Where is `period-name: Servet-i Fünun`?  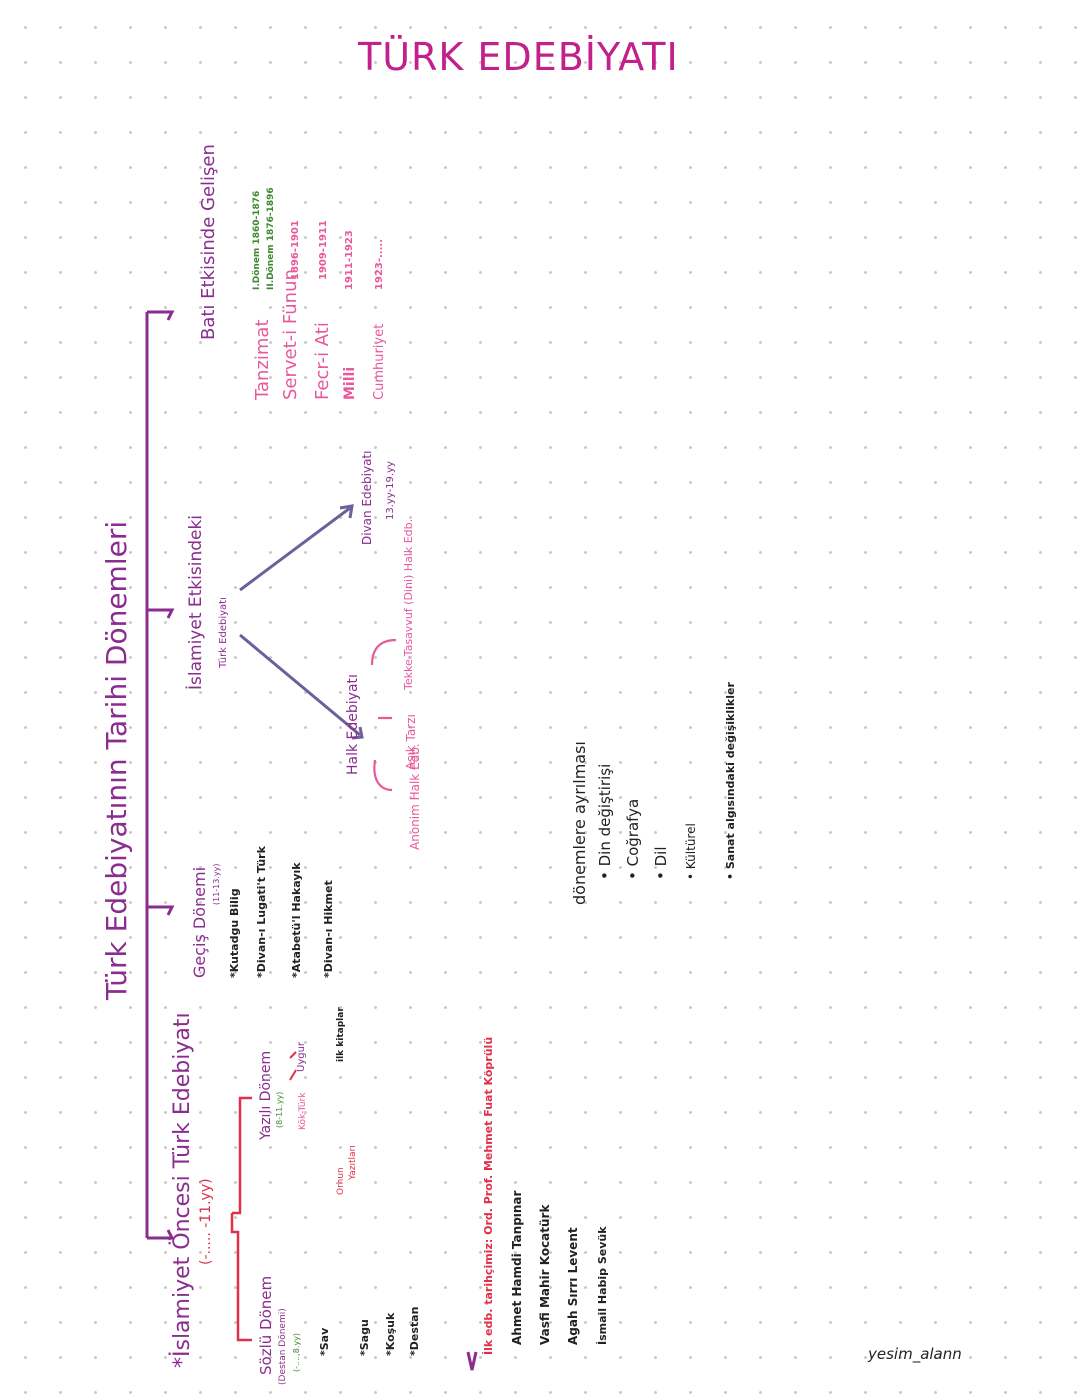 period-name: Servet-i Fünun is located at coordinates (290, 334).